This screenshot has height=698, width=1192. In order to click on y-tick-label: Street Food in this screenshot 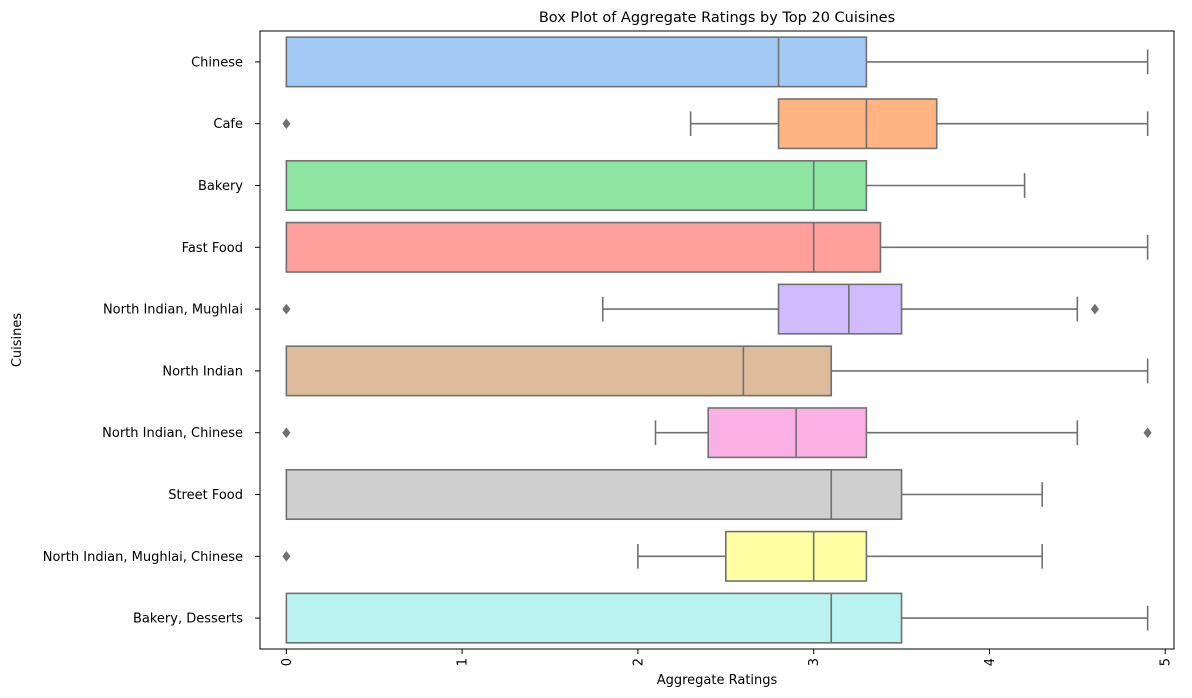, I will do `click(205, 495)`.